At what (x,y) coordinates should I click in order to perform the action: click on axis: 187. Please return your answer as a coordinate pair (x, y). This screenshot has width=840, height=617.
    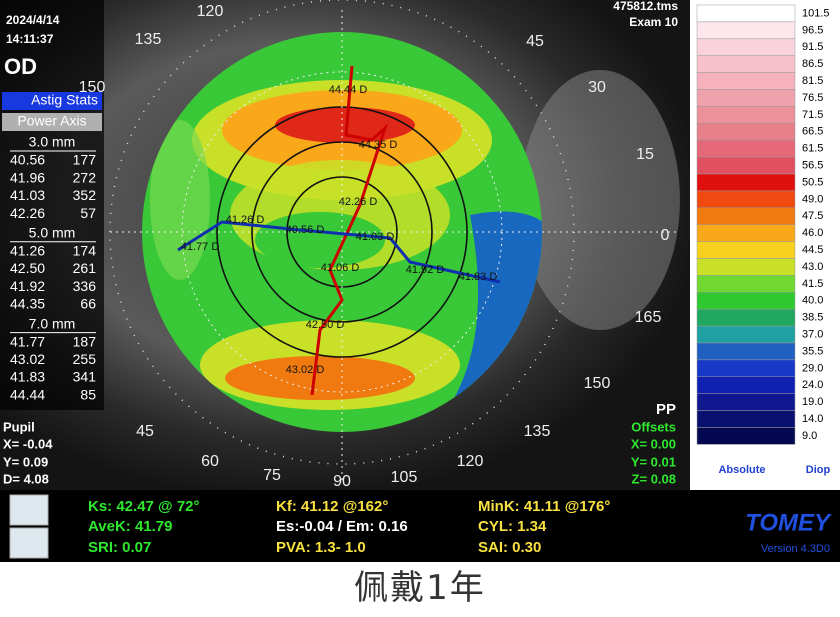
    Looking at the image, I should click on (85, 341).